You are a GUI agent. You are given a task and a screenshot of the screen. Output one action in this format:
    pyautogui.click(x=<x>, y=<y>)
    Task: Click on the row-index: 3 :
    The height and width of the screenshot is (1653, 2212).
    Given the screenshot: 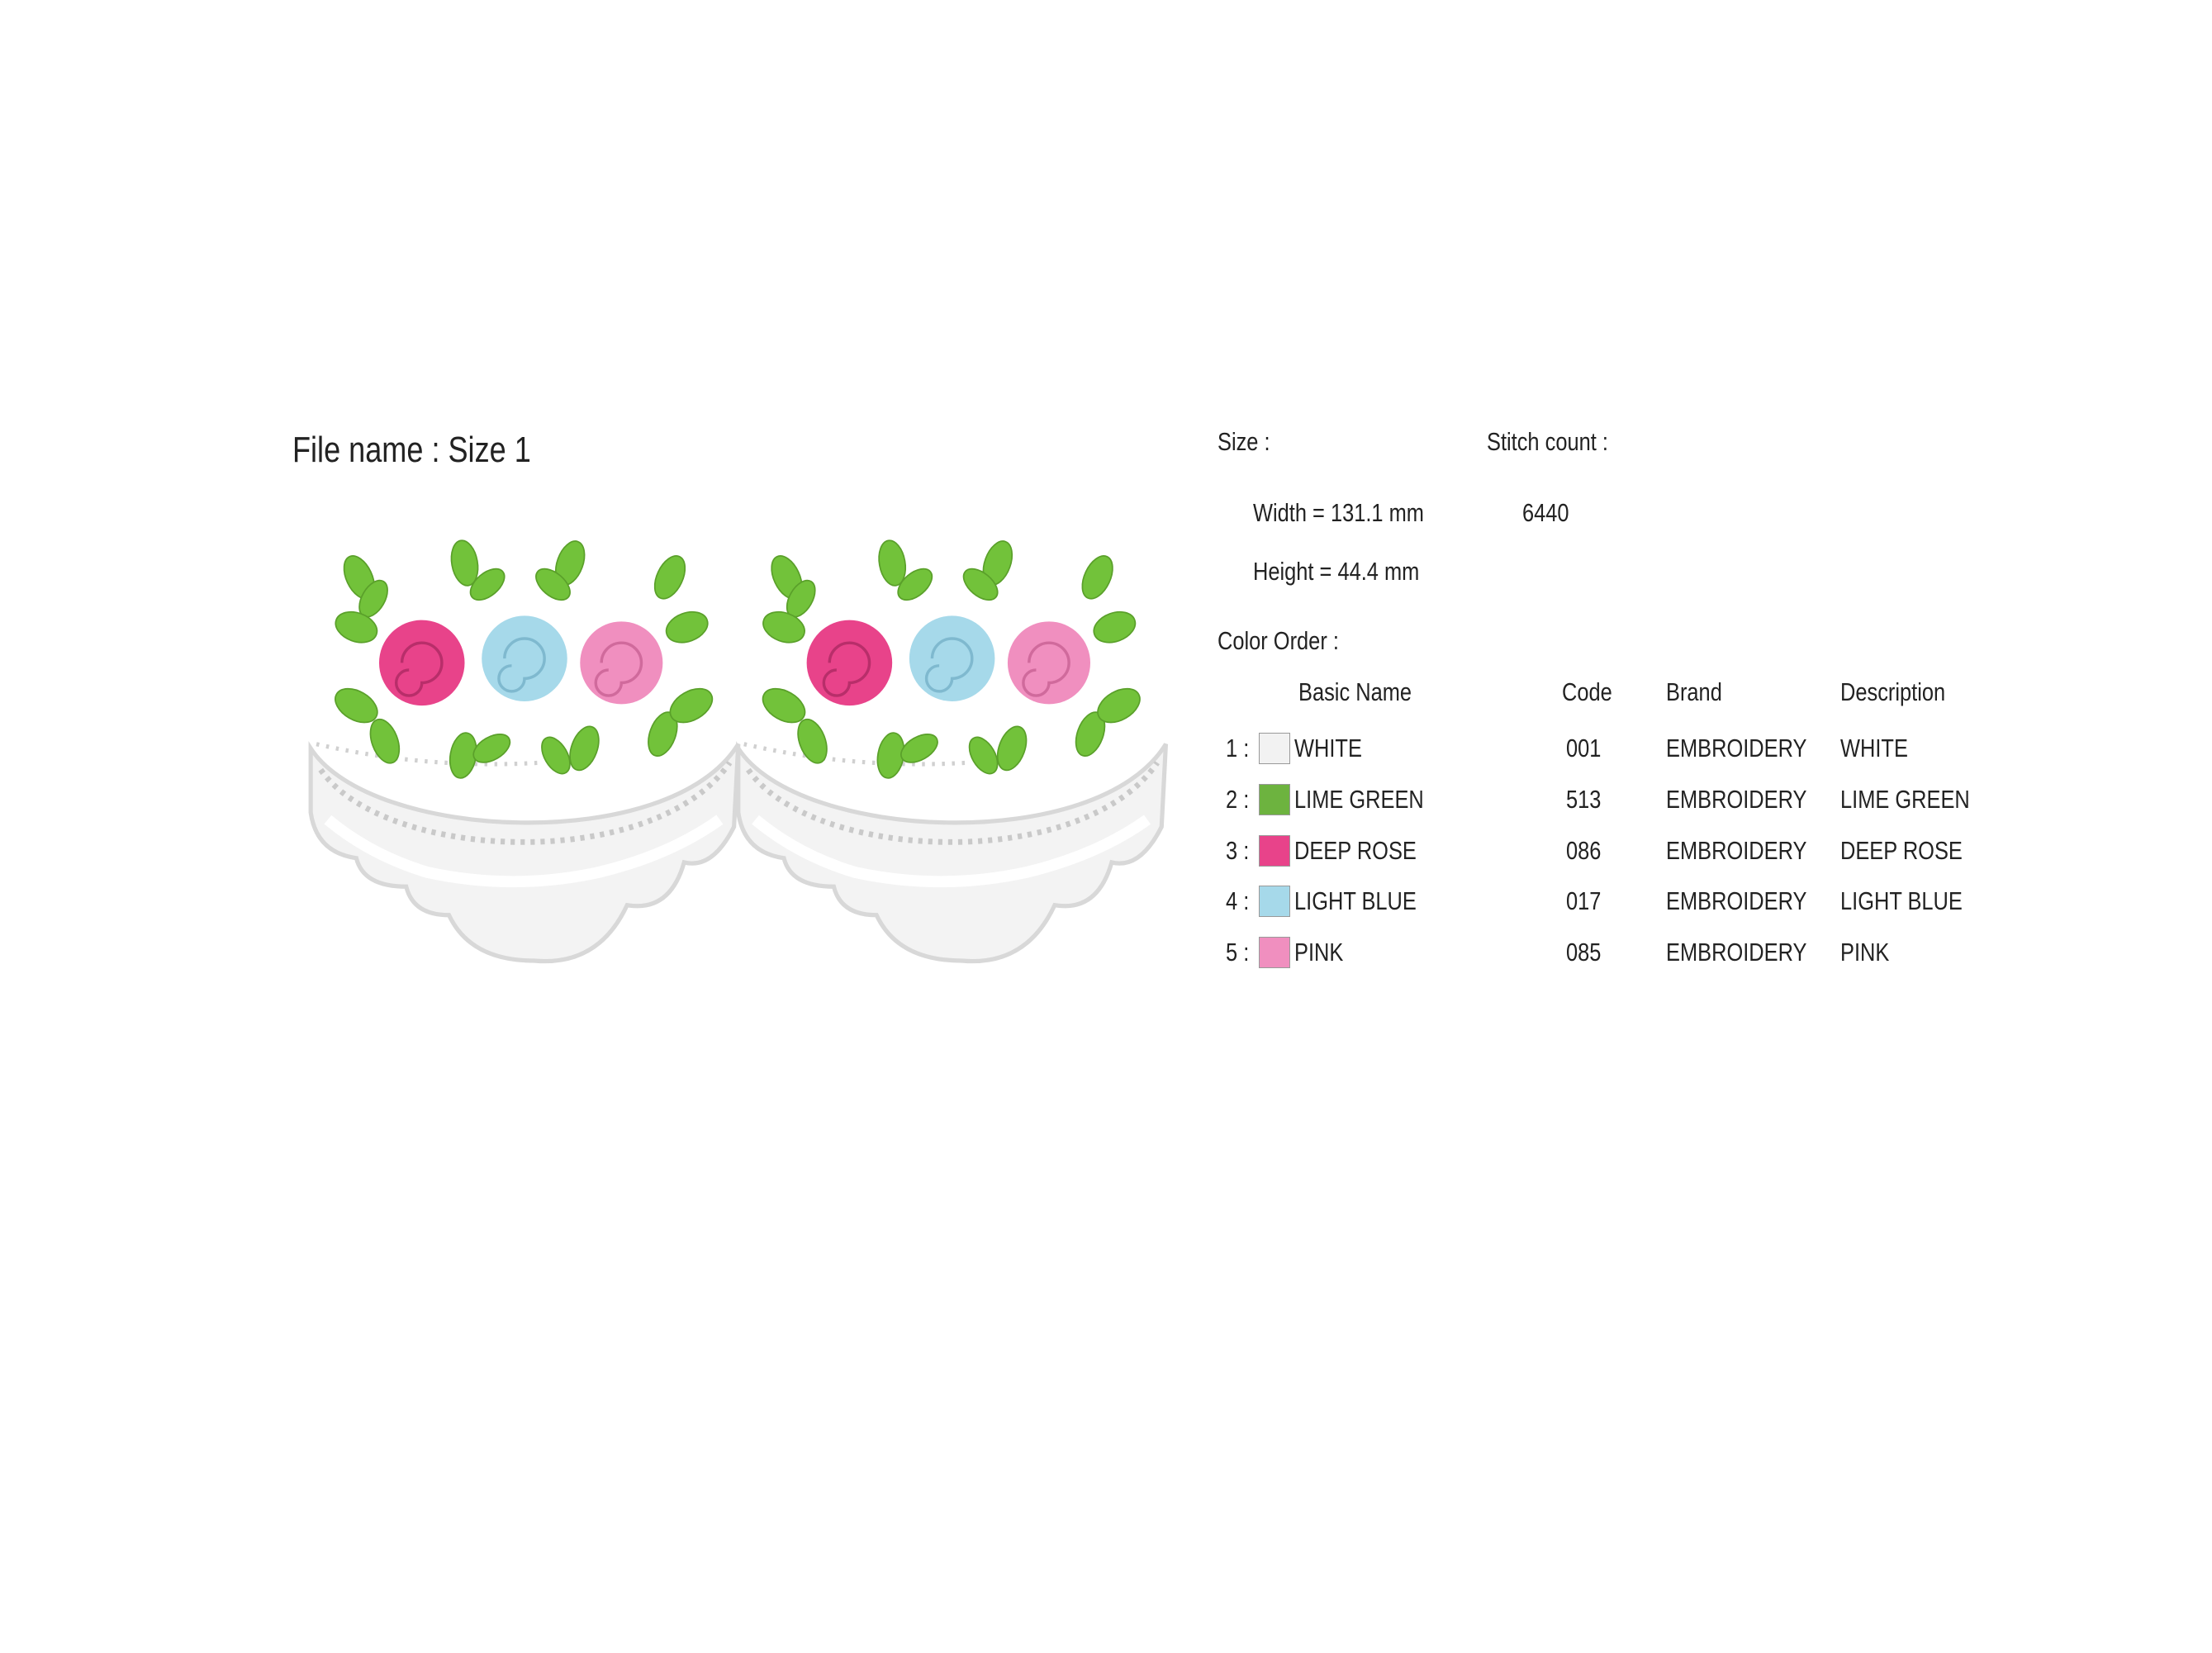 What is the action you would take?
    pyautogui.click(x=1238, y=850)
    